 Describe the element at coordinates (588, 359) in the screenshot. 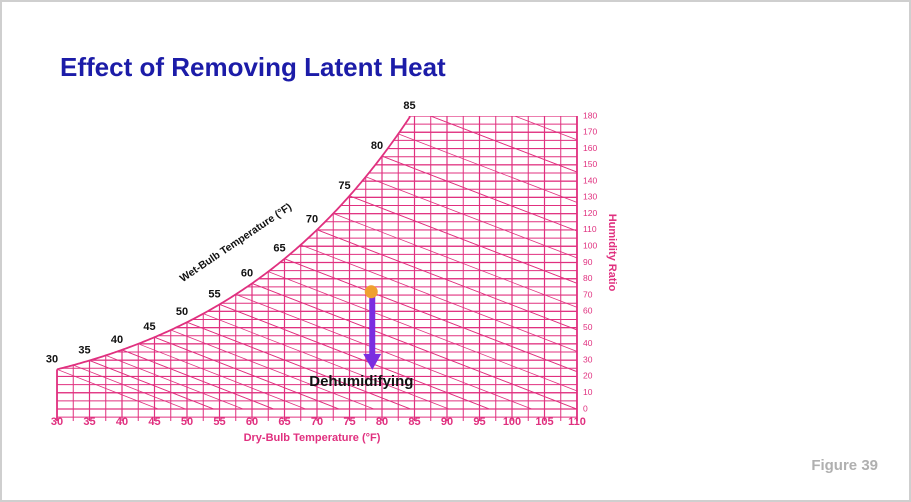

I see `y-tick-label: 30` at that location.